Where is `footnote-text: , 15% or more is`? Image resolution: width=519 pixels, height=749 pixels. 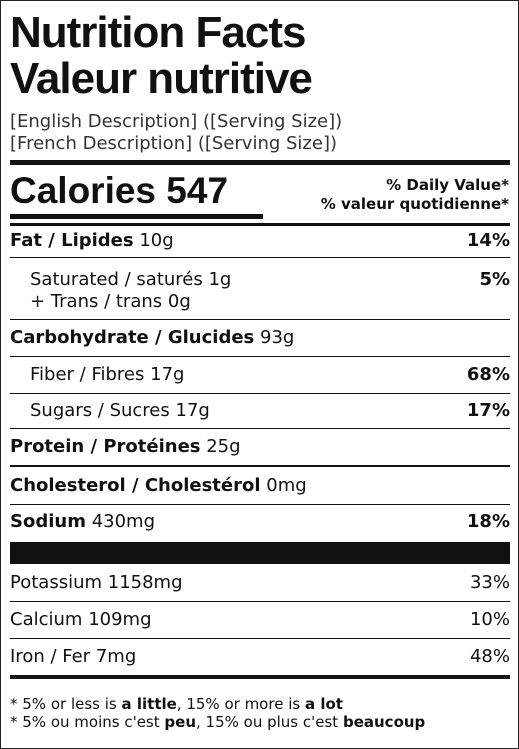
footnote-text: , 15% or more is is located at coordinates (238, 704).